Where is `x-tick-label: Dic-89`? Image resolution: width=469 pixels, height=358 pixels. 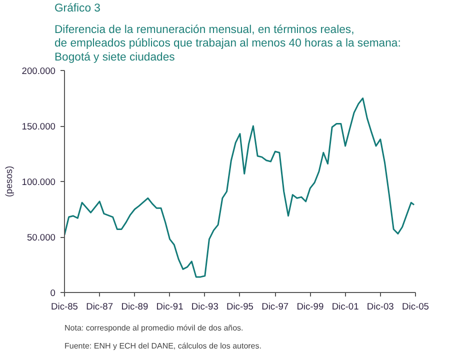
x-tick-label: Dic-89 is located at coordinates (134, 307).